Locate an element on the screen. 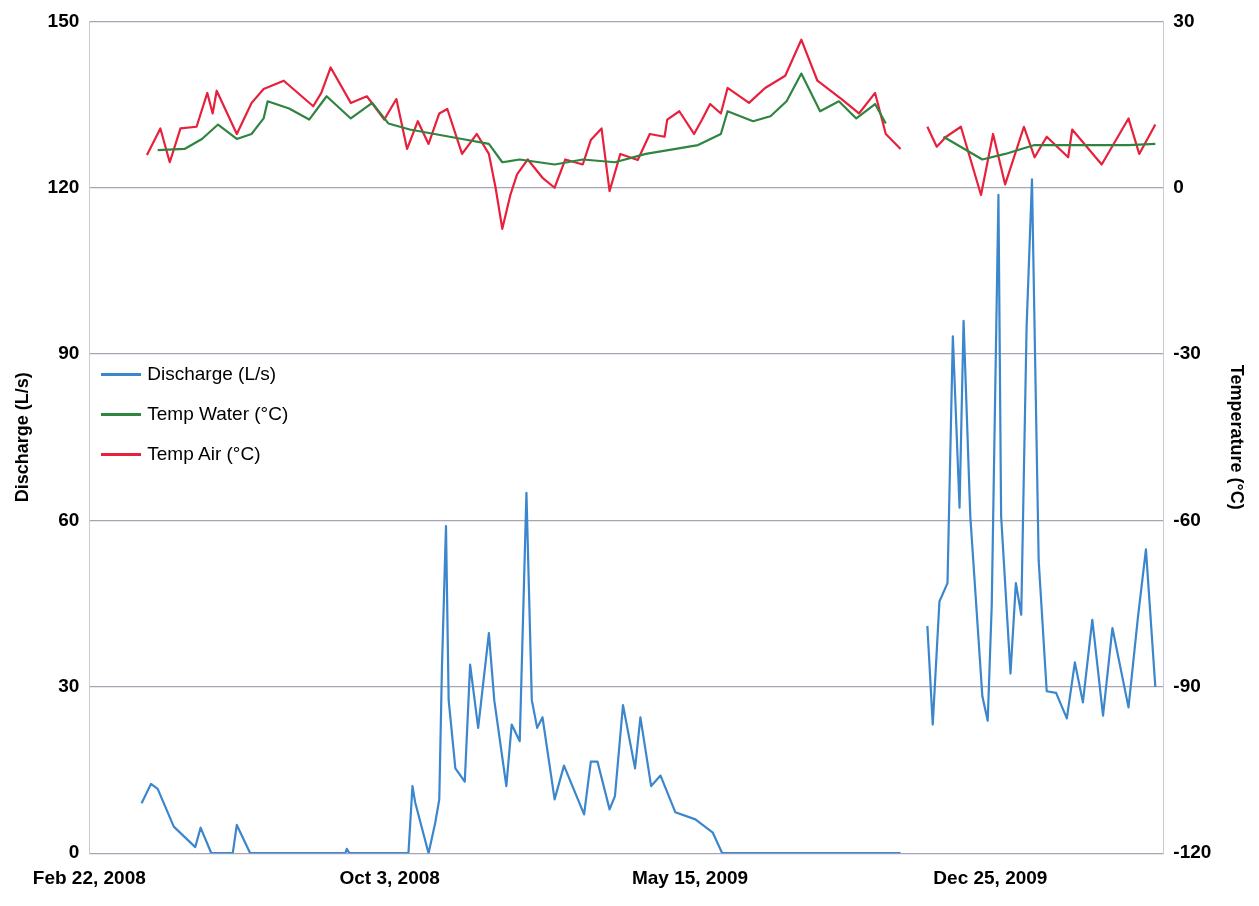  y-tick-label: 150 is located at coordinates (63, 20).